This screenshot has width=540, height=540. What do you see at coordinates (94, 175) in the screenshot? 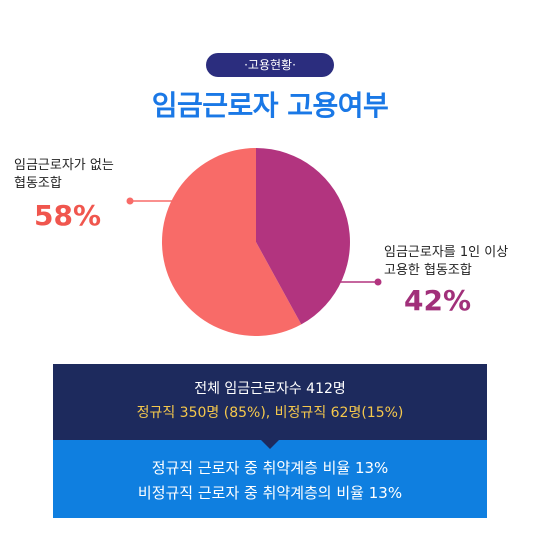
I see `slice-label-no-employees: 임금근로자가 없는 협동조합` at bounding box center [94, 175].